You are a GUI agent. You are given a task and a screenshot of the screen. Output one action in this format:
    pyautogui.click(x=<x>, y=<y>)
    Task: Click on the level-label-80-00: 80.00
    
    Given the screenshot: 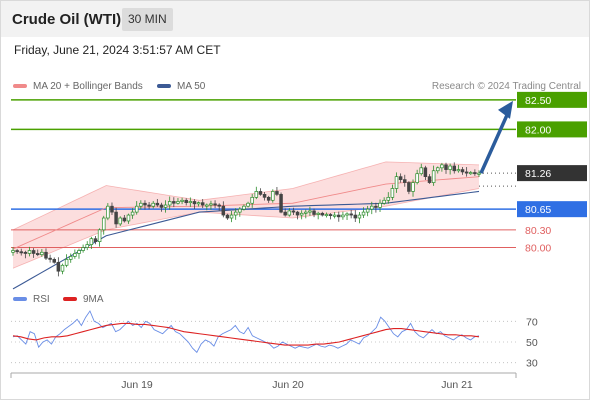 What is the action you would take?
    pyautogui.click(x=538, y=249)
    